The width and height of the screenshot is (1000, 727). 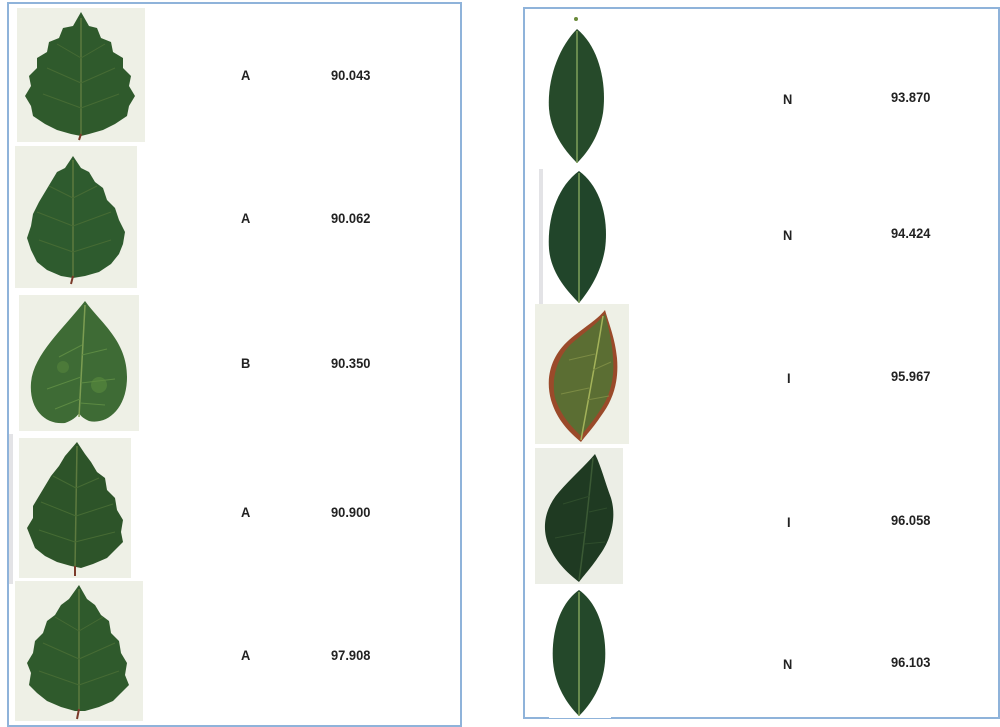 I want to click on result-row: A 90.043, so click(x=234, y=74).